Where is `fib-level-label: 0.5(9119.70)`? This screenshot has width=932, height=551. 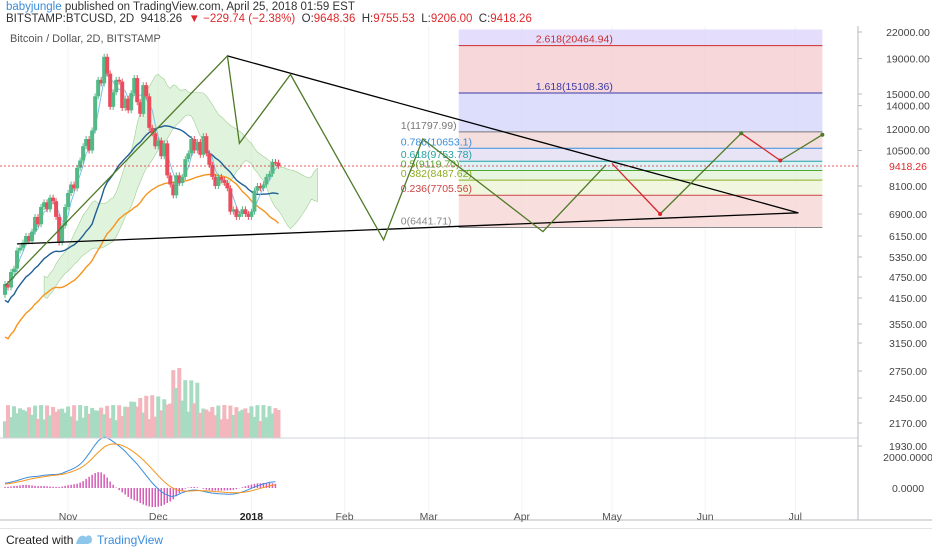
fib-level-label: 0.5(9119.70) is located at coordinates (430, 165).